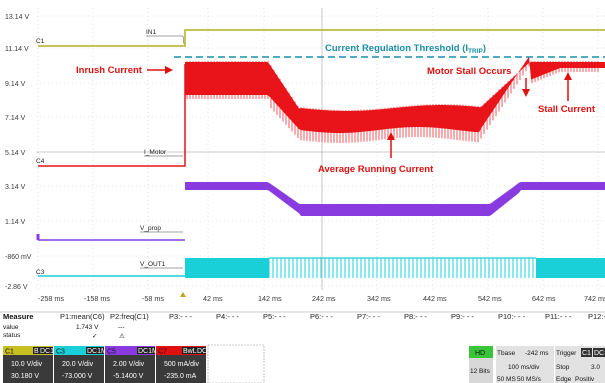 This screenshot has height=383, width=605. What do you see at coordinates (180, 316) in the screenshot?
I see `measure-column: P3:- - -` at bounding box center [180, 316].